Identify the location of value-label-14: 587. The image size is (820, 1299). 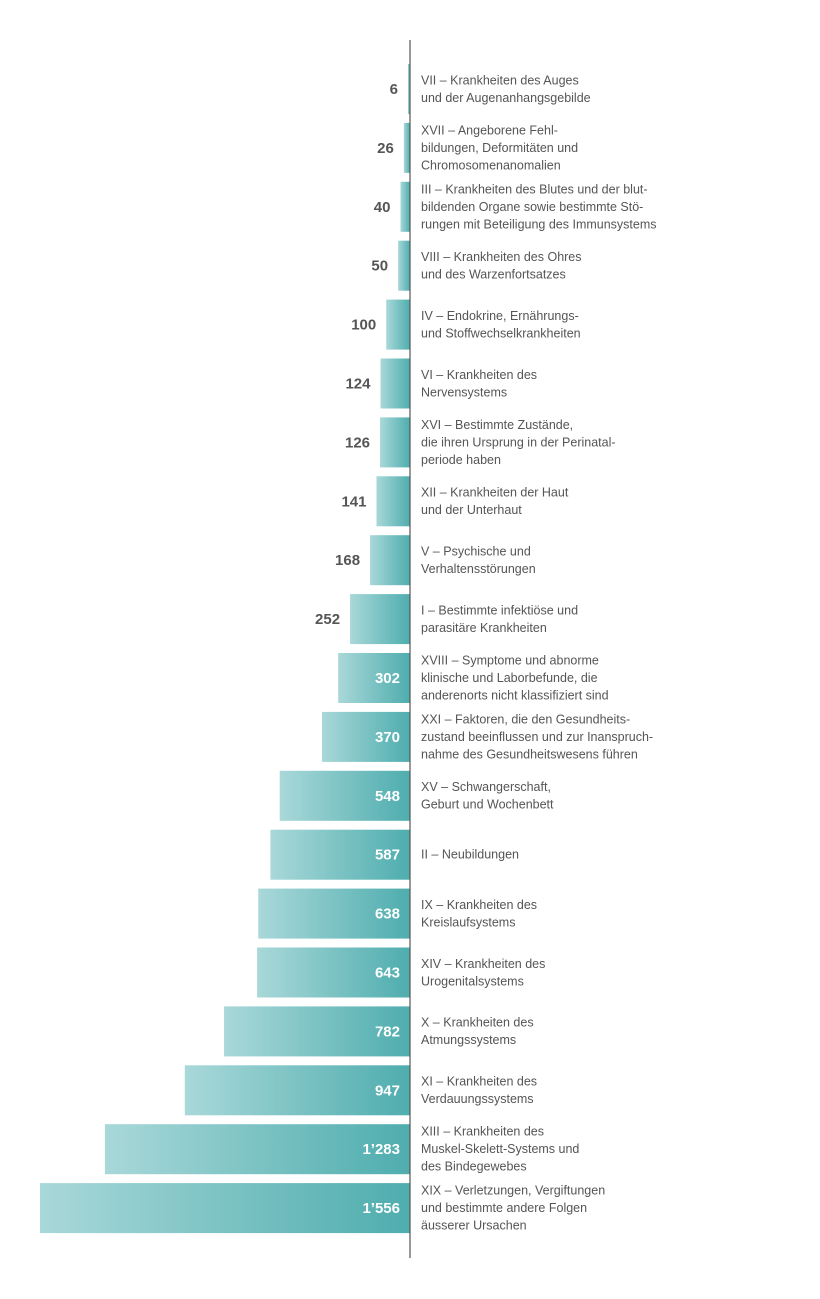
(387, 855).